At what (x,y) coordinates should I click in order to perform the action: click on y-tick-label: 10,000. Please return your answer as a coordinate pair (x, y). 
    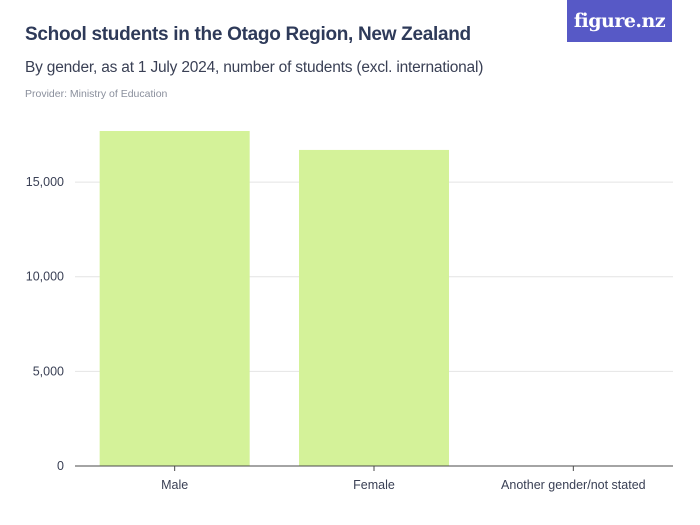
    Looking at the image, I should click on (45, 277).